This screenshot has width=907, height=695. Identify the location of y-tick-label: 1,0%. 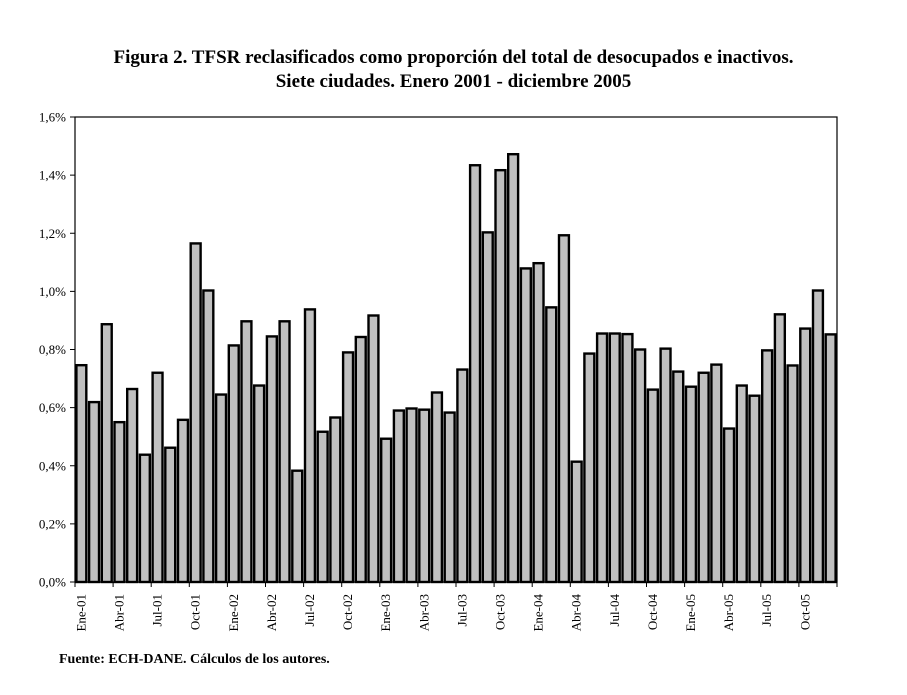
(52, 291).